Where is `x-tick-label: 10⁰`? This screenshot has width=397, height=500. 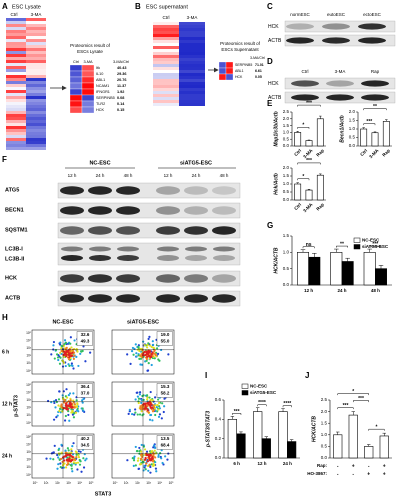 x-tick-label: 10⁰ is located at coordinates (116, 483).